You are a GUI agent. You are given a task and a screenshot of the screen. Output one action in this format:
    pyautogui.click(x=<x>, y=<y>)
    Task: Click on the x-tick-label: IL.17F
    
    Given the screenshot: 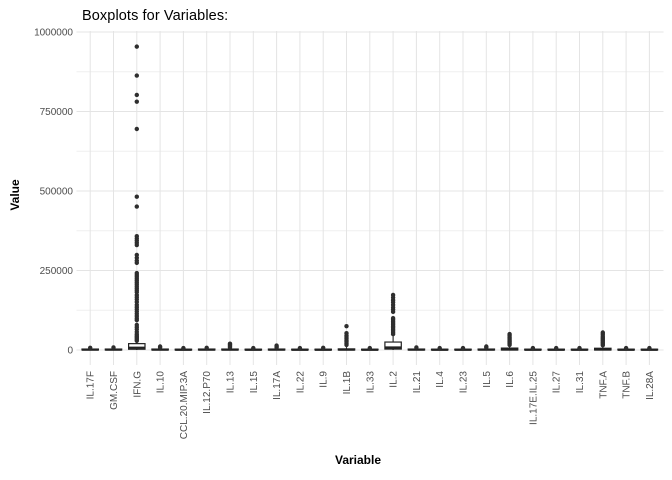 What is the action you would take?
    pyautogui.click(x=91, y=385)
    